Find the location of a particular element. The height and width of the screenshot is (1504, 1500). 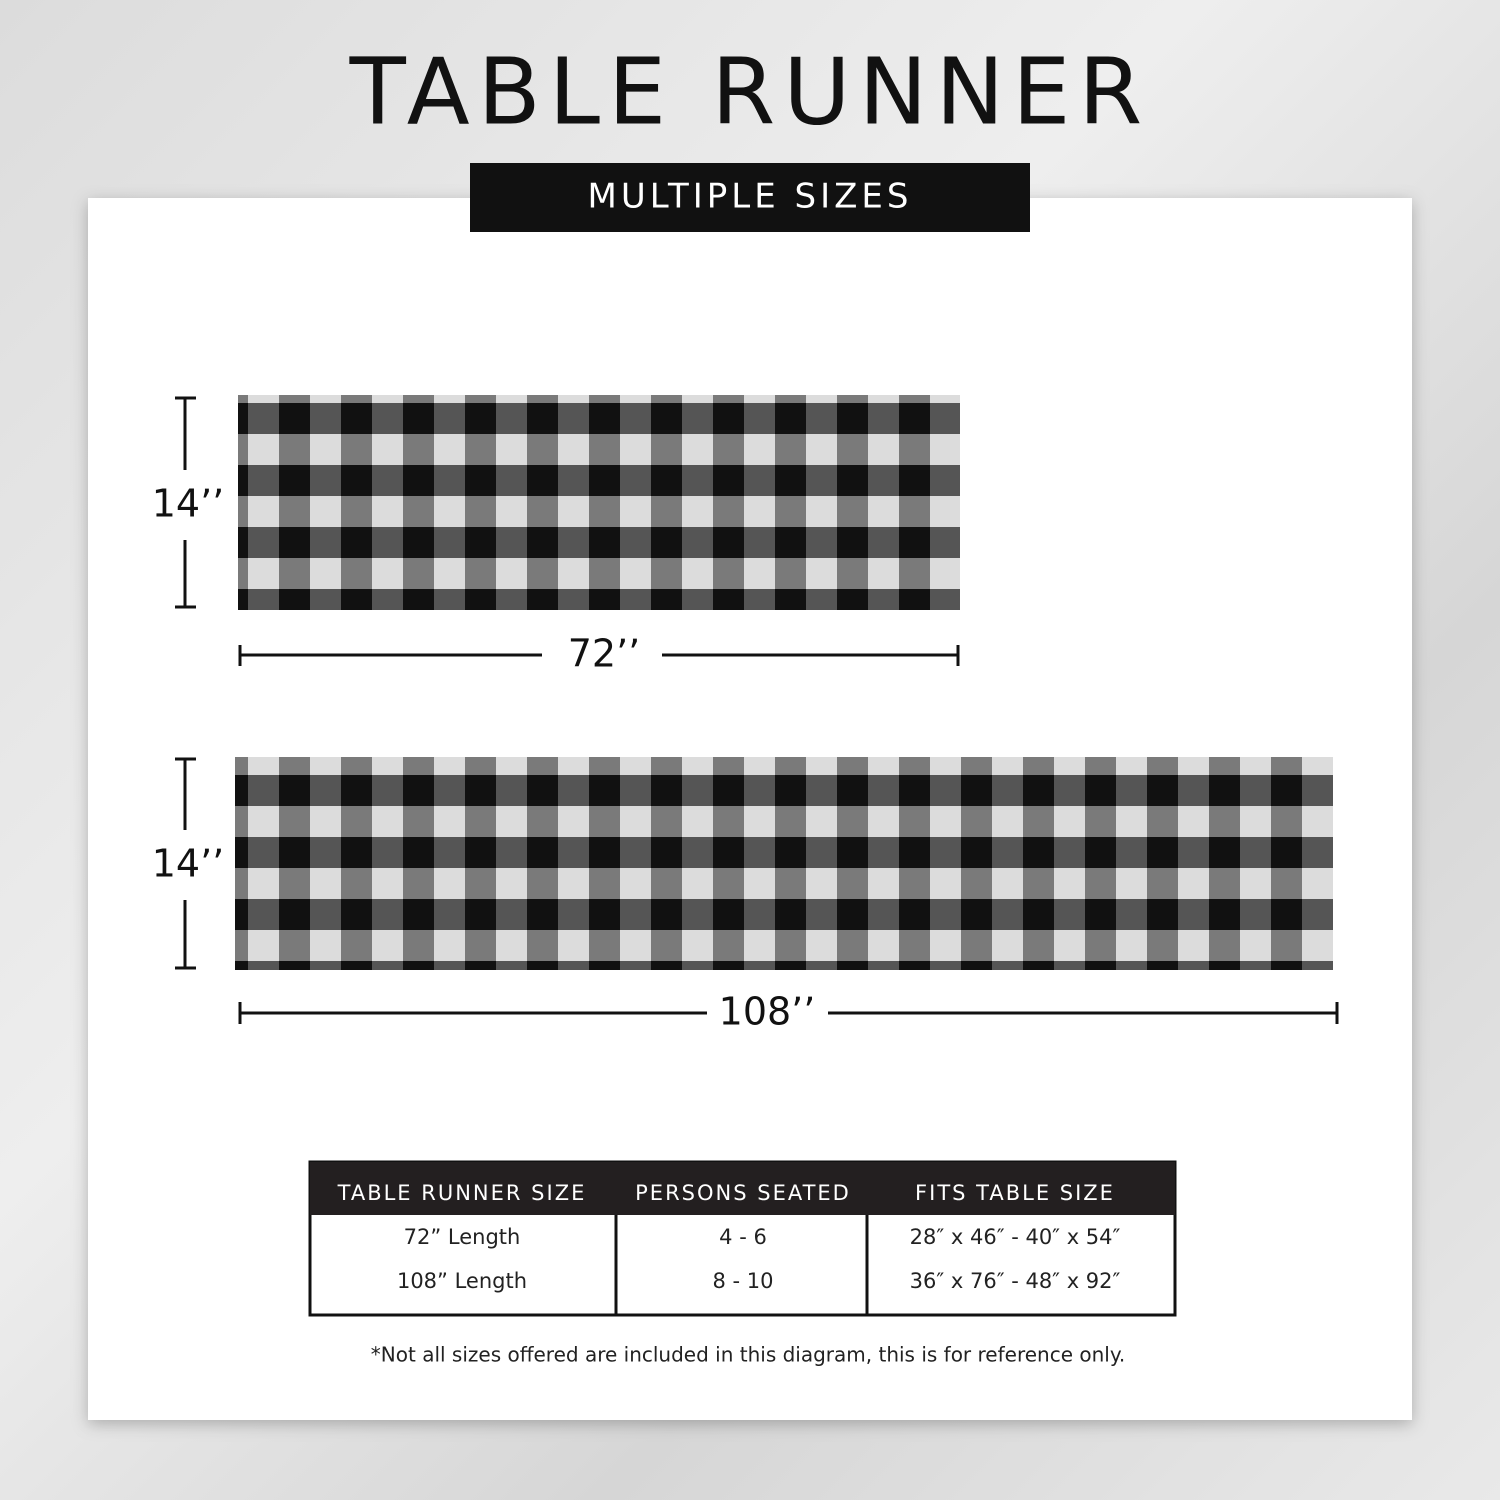

cell: 28″ x 46″ - 40″ x 54″ is located at coordinates (1015, 1237).